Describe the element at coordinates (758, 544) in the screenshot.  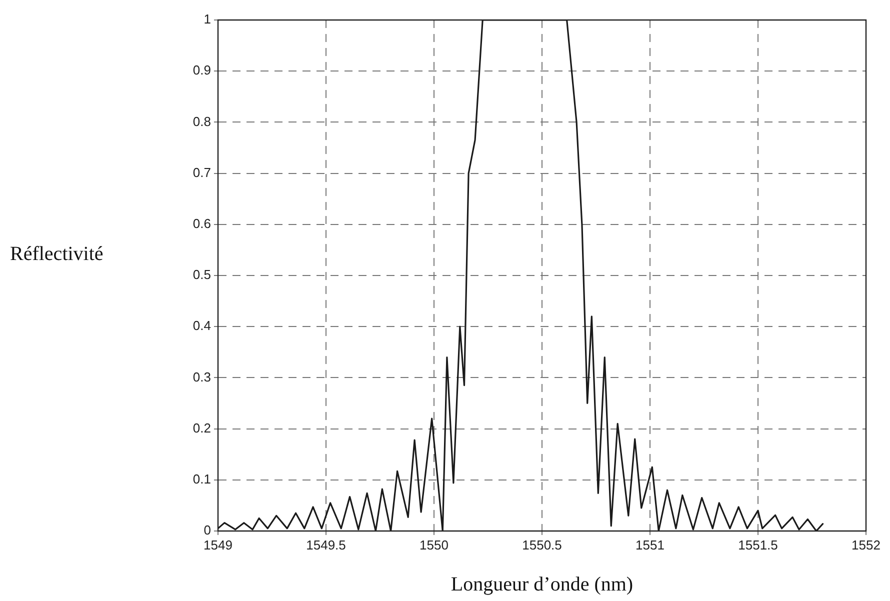
I see `x-tick-label: 1551.5` at that location.